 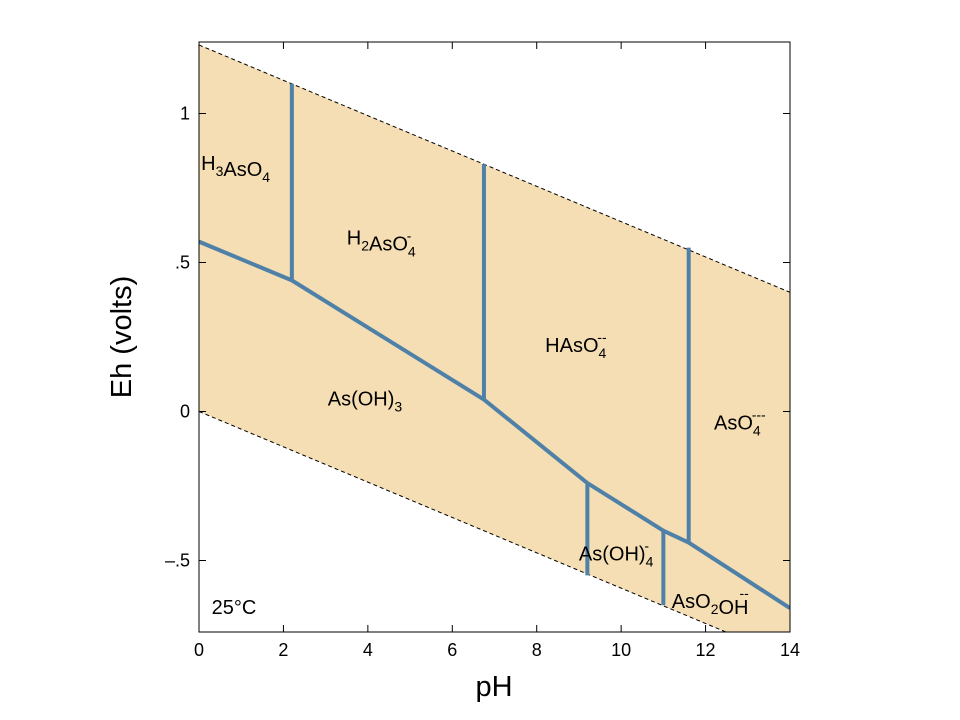 What do you see at coordinates (740, 422) in the screenshot?
I see `species-label-aso4: AsO4---` at bounding box center [740, 422].